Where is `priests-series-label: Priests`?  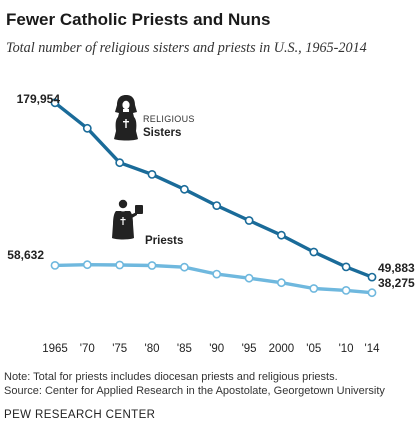 priests-series-label: Priests is located at coordinates (164, 241).